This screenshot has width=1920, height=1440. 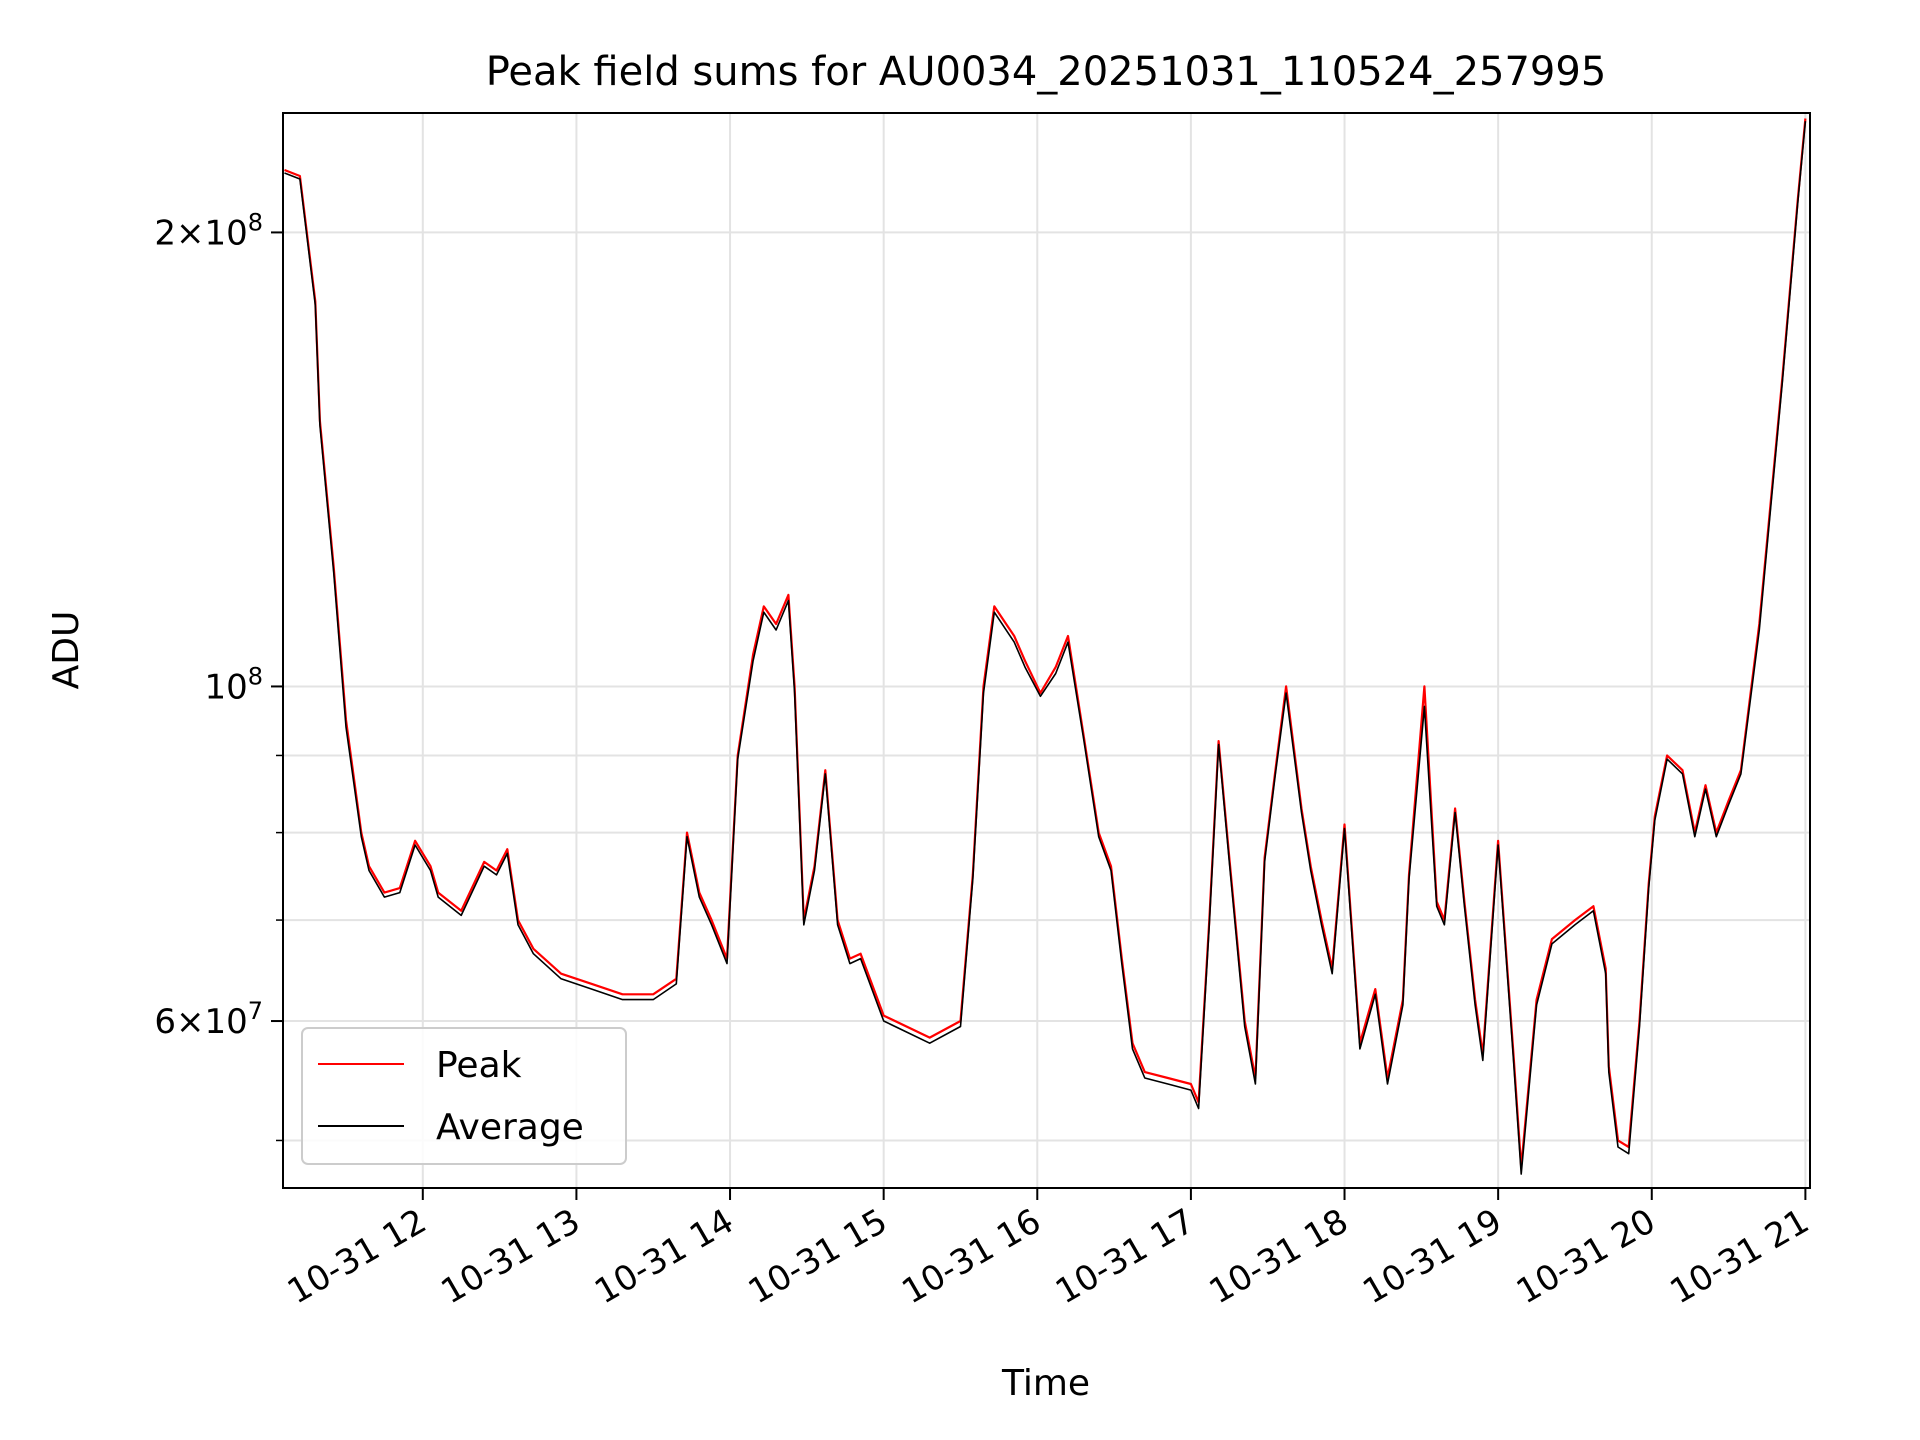 What do you see at coordinates (255, 1011) in the screenshot?
I see `y-tick-label-exponent: 7` at bounding box center [255, 1011].